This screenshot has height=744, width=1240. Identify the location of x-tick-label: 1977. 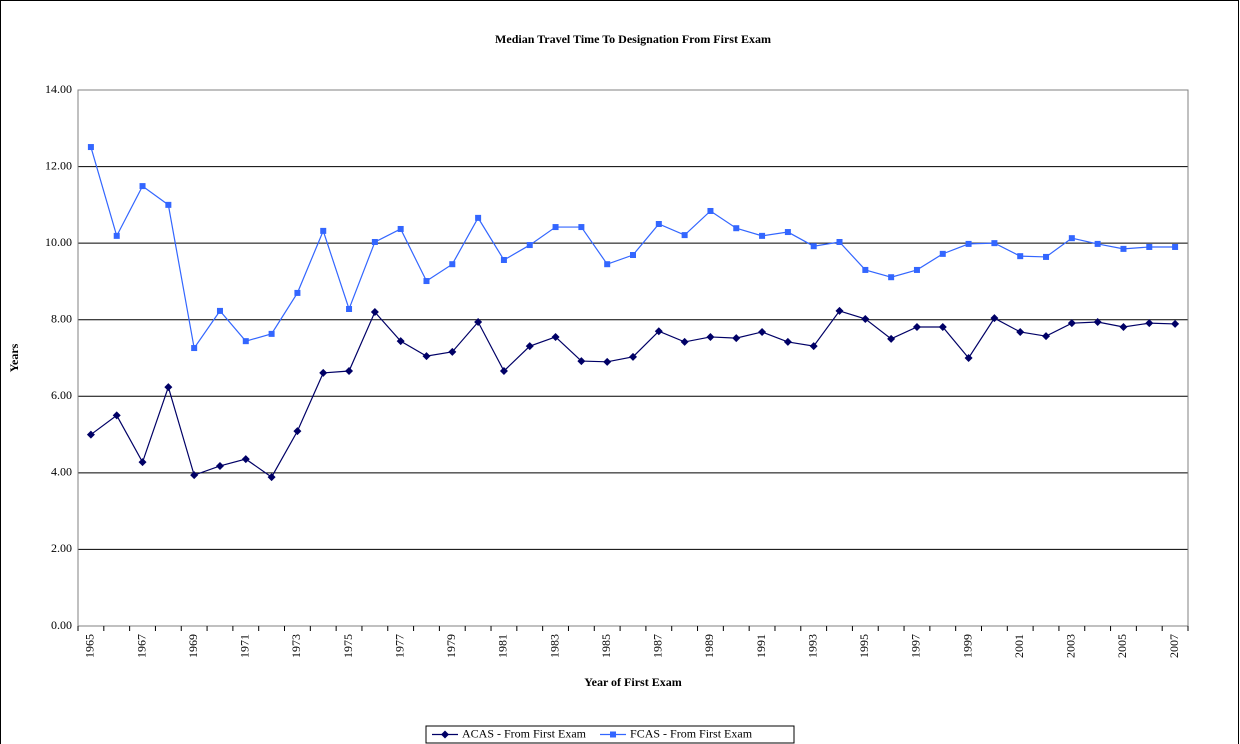
(399, 646).